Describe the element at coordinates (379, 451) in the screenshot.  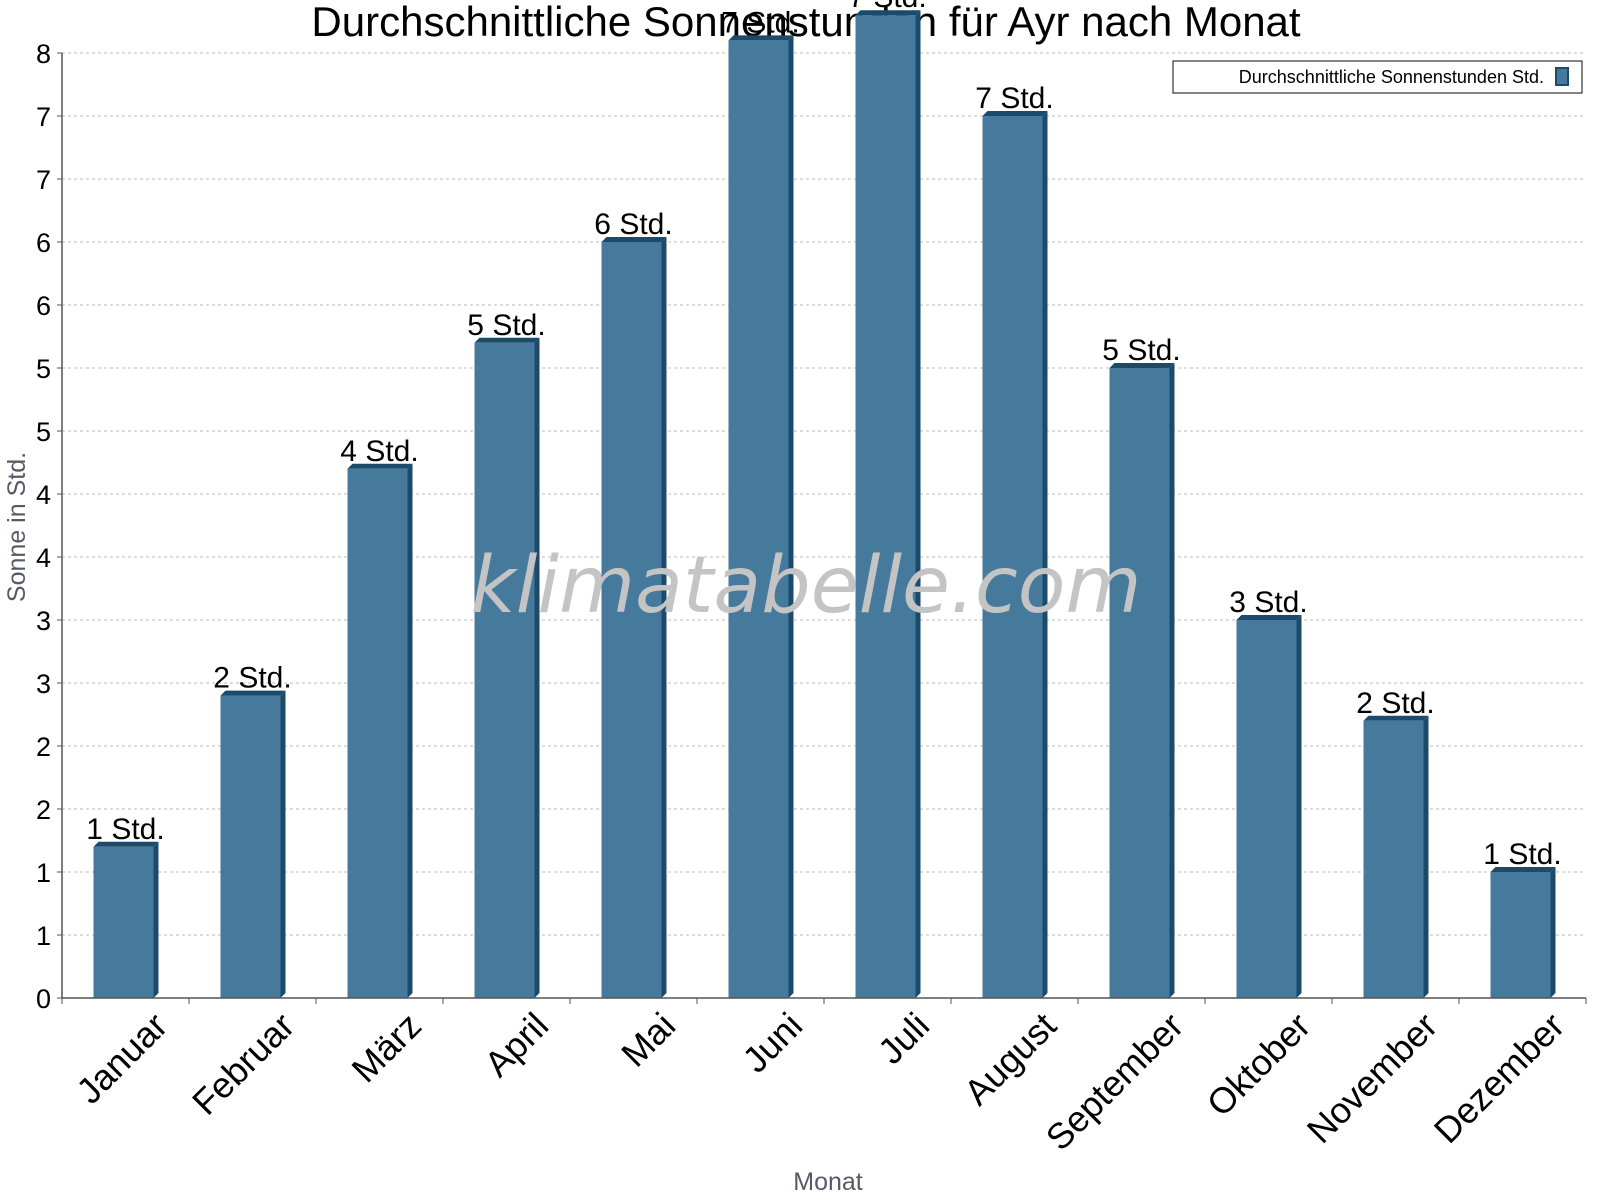
I see `data-label: 4 Std.` at that location.